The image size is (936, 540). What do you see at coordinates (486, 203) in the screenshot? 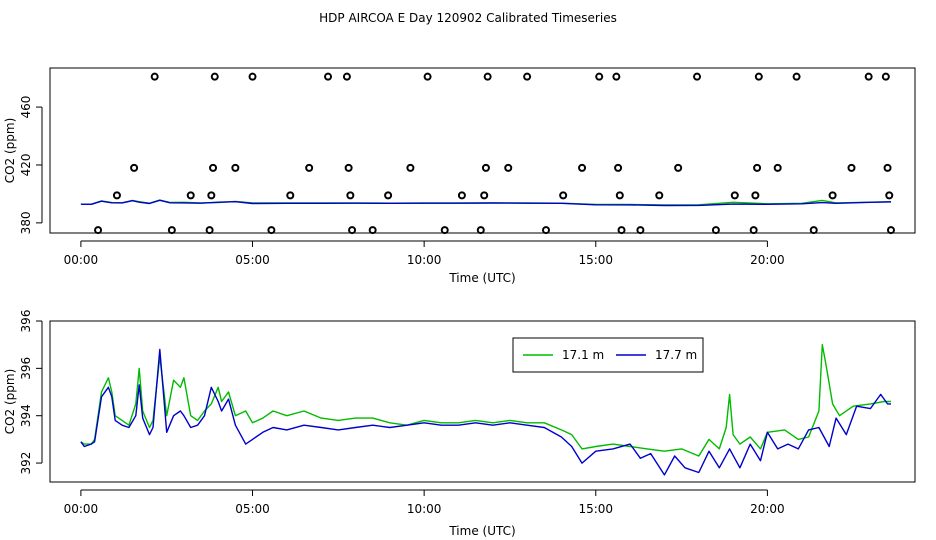
I see `series-line-17-7-m` at bounding box center [486, 203].